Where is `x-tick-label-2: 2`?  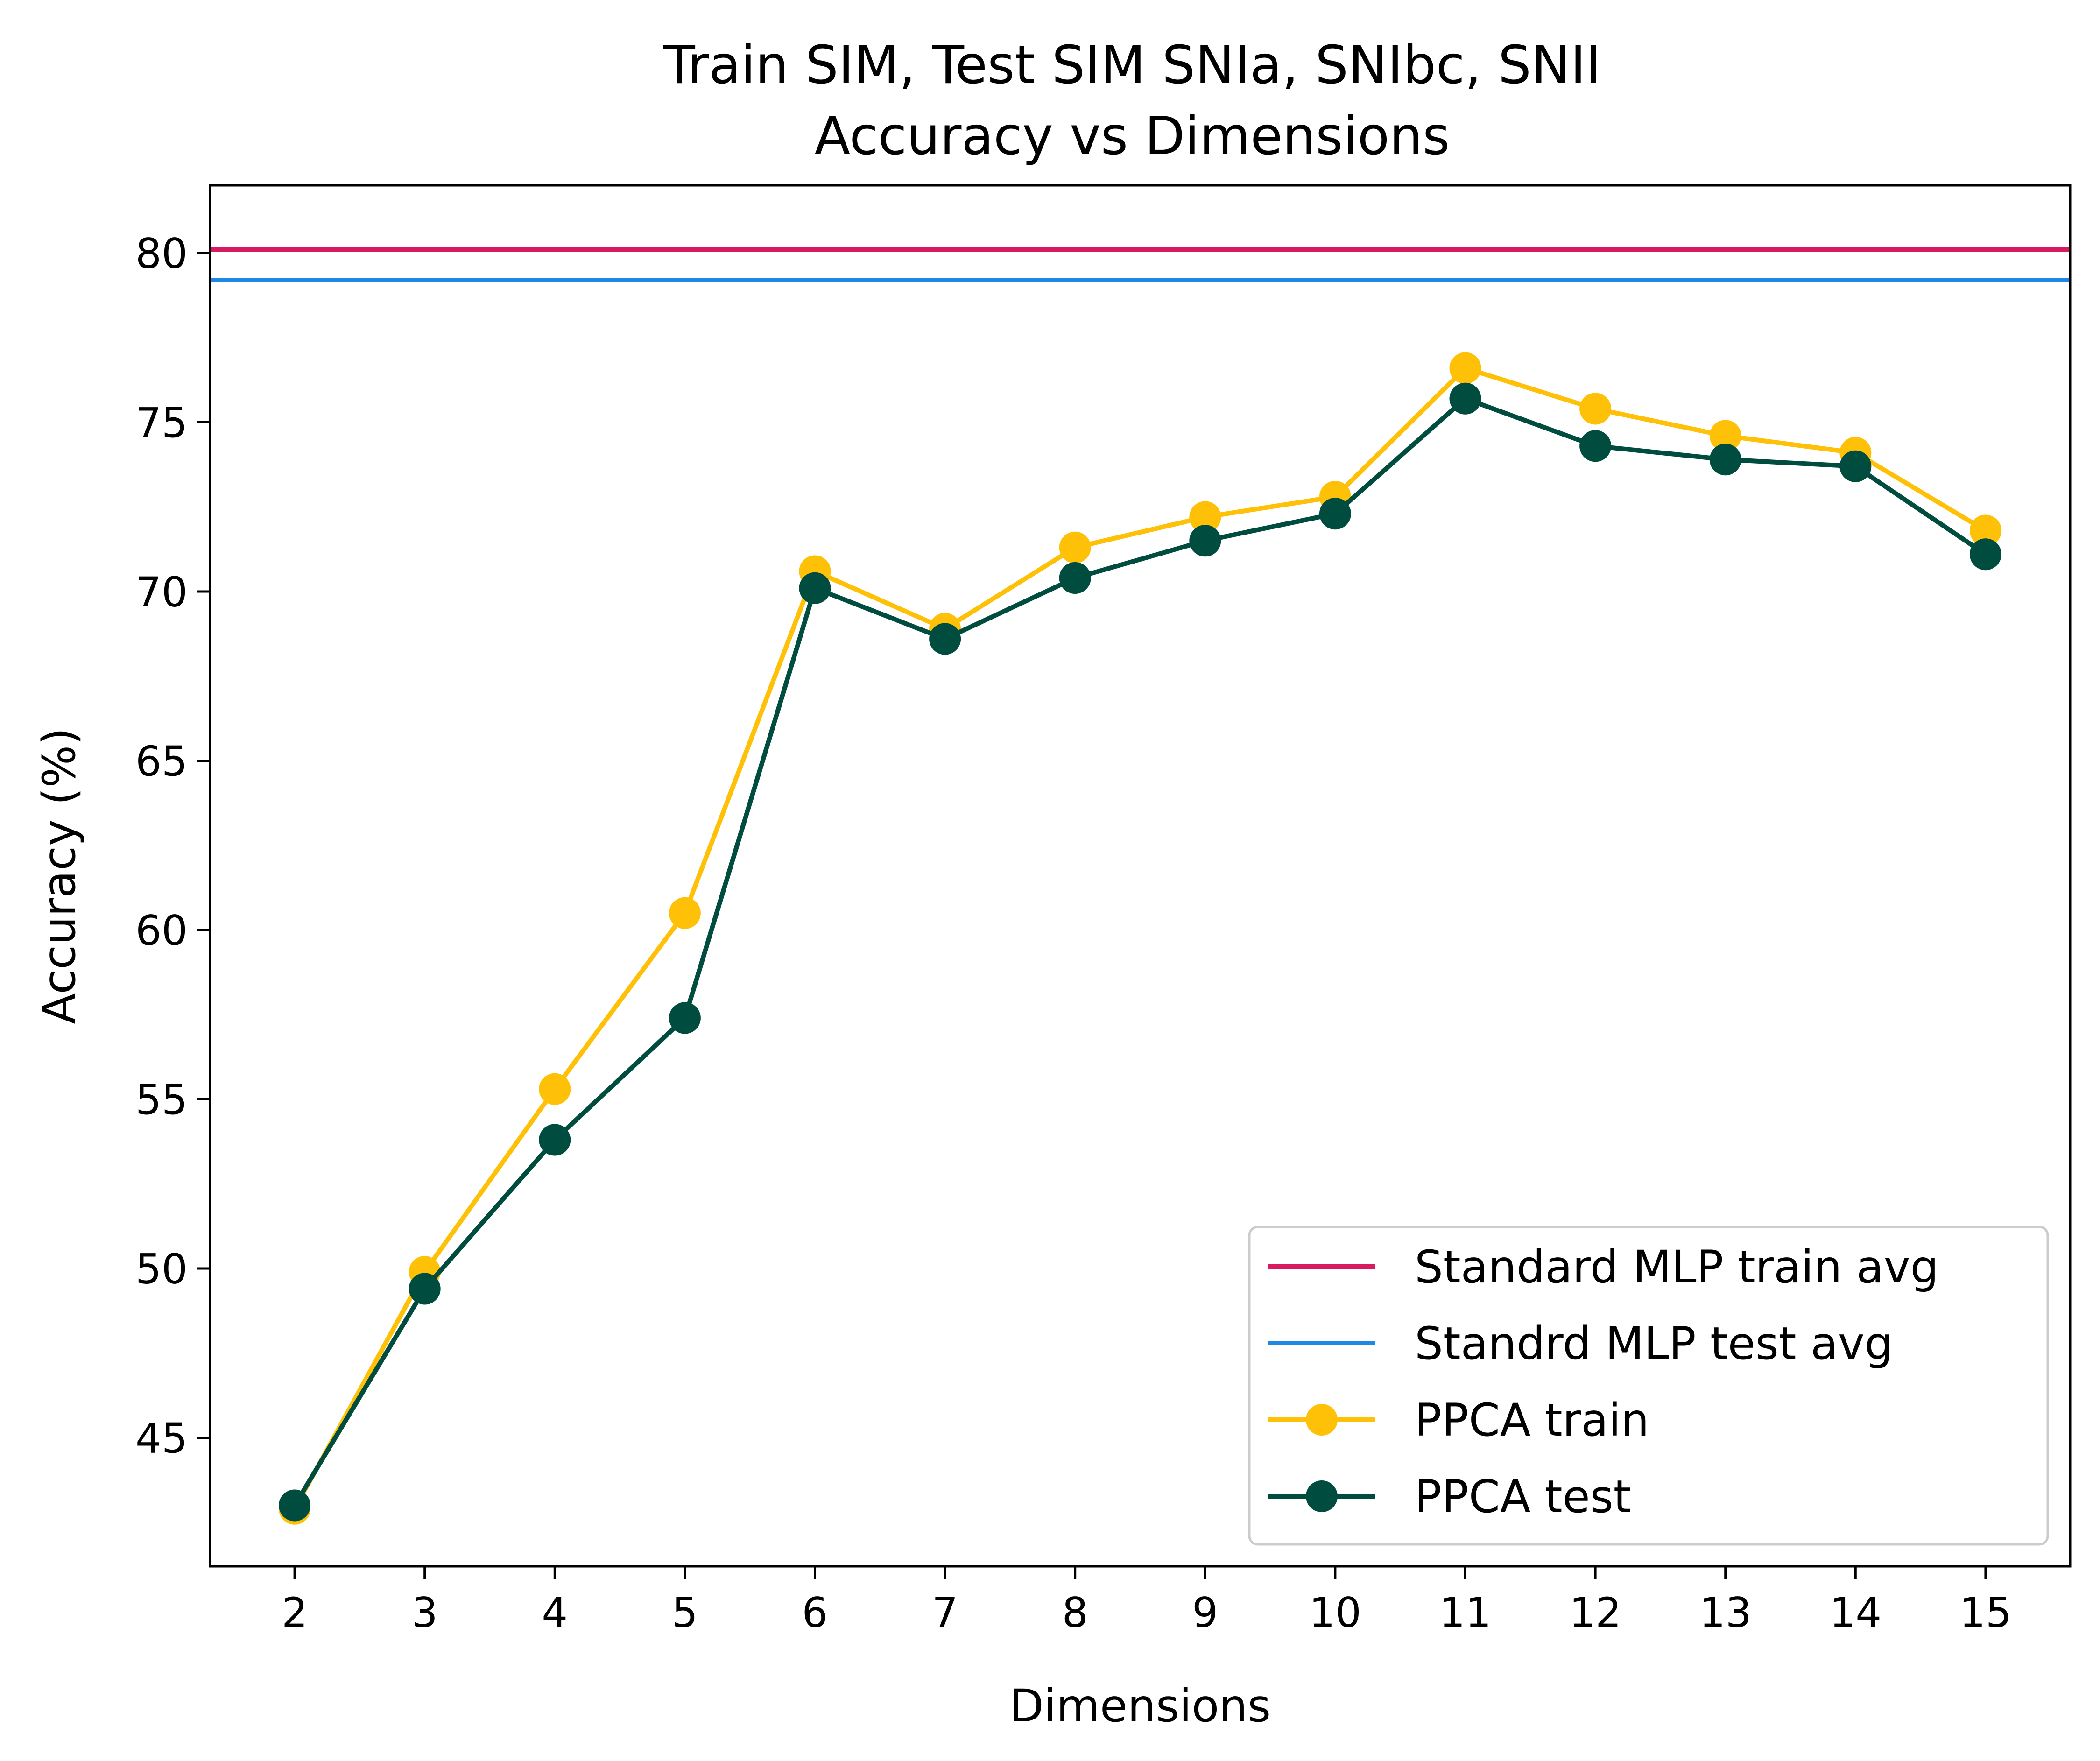
x-tick-label-2: 2 is located at coordinates (295, 1613).